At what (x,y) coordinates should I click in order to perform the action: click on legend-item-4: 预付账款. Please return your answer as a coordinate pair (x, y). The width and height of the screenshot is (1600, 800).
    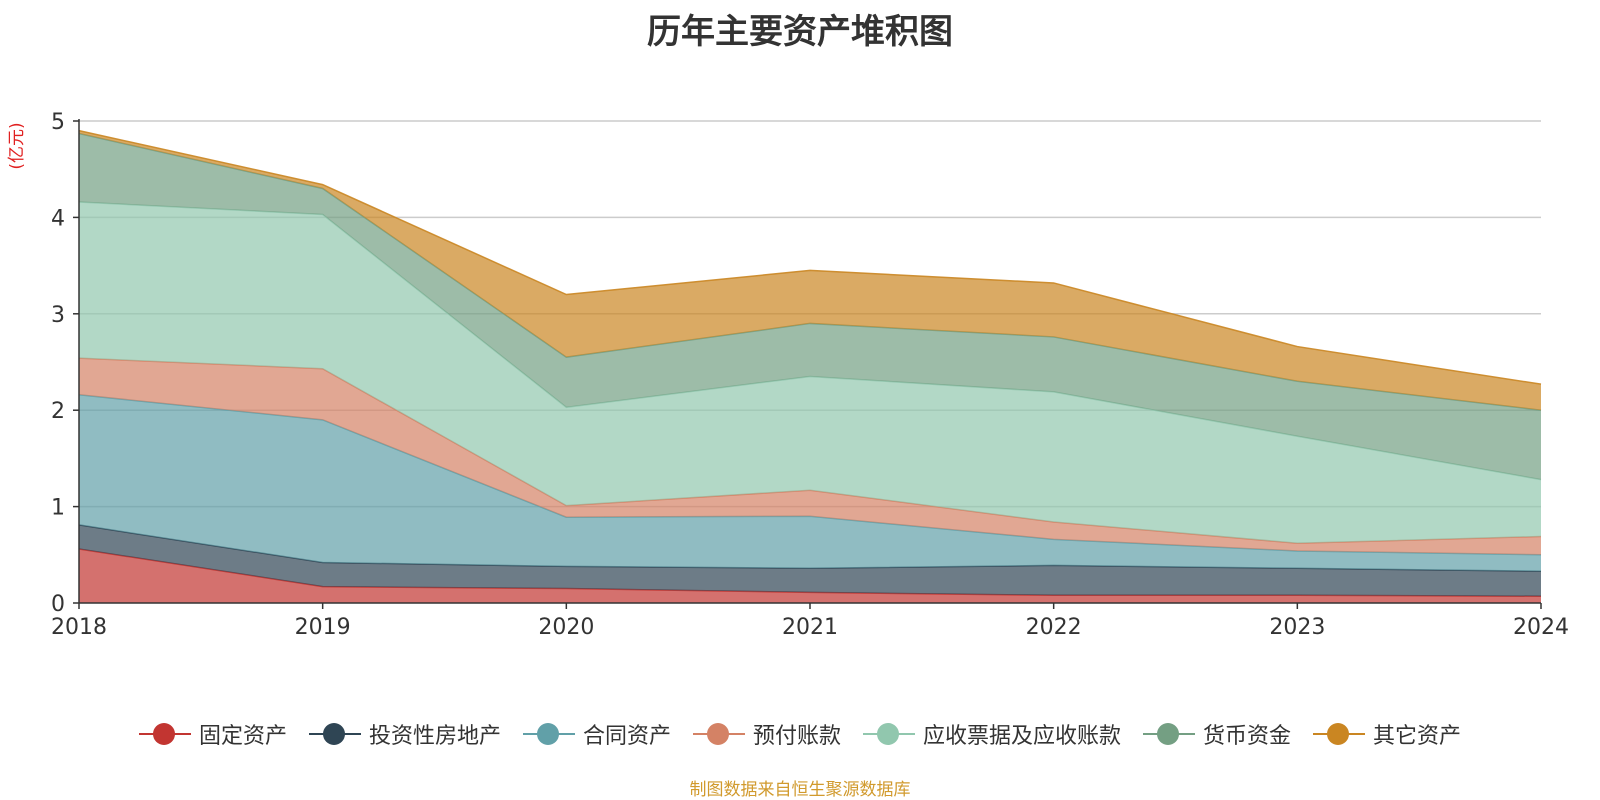
    Looking at the image, I should click on (766, 734).